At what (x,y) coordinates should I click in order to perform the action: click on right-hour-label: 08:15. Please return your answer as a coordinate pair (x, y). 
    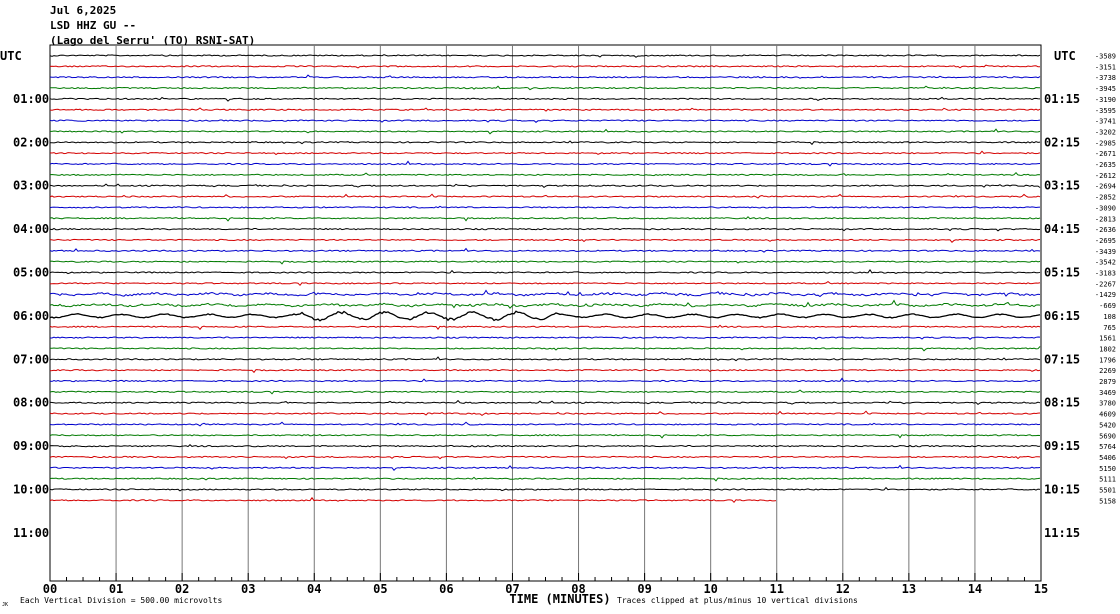
    Looking at the image, I should click on (1062, 403).